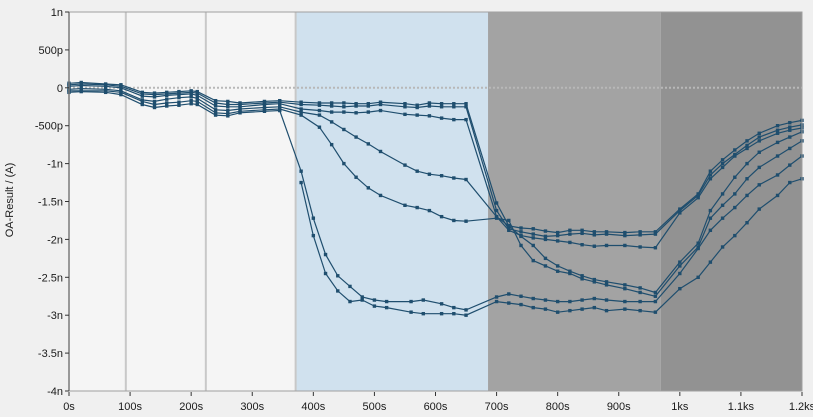 The image size is (813, 417). Describe the element at coordinates (10, 200) in the screenshot. I see `y-axis-title: OA-Result / (A)` at that location.